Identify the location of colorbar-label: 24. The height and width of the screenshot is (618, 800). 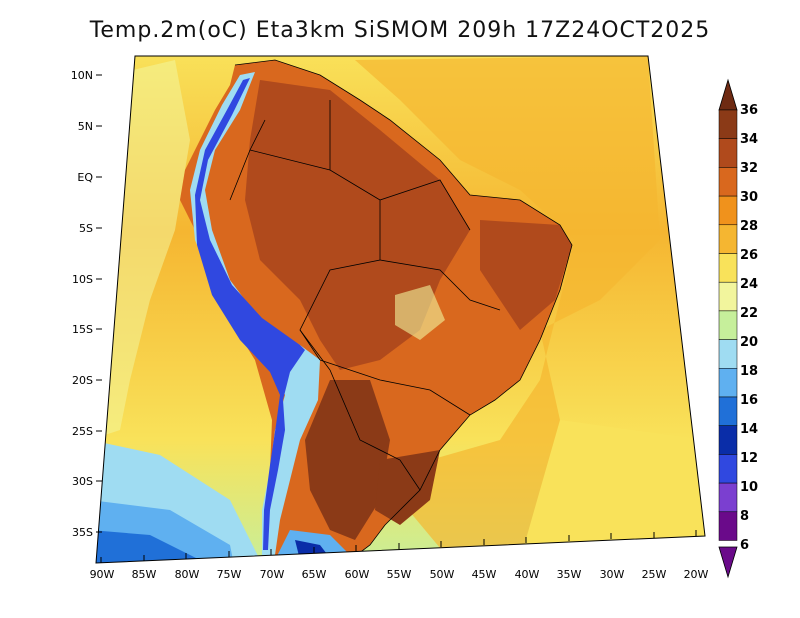
(749, 284).